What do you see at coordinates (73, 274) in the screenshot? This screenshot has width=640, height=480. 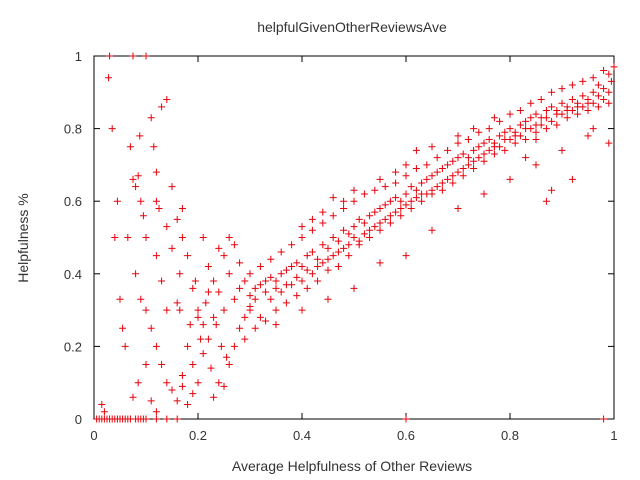 I see `y-tick-label: 0.4` at bounding box center [73, 274].